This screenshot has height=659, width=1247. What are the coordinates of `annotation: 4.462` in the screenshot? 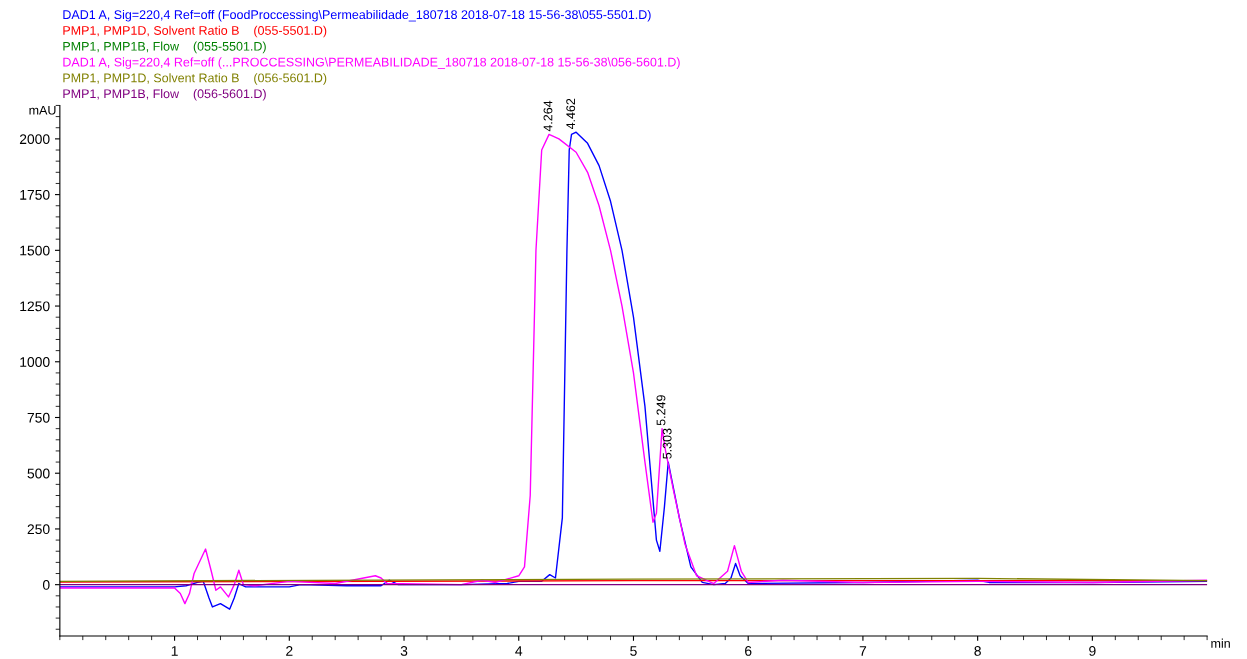 It's located at (571, 114).